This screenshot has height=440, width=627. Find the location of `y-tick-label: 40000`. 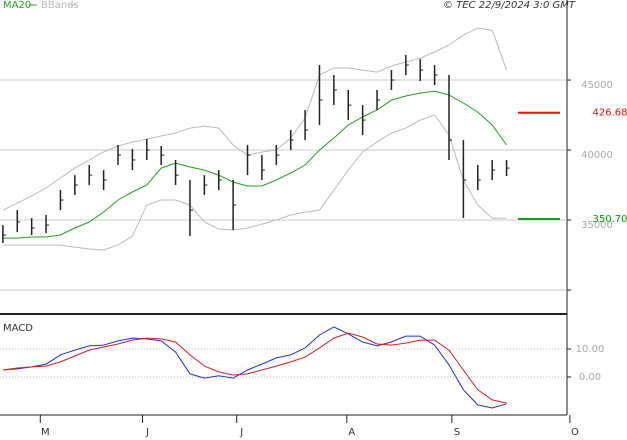

y-tick-label: 40000 is located at coordinates (597, 155).